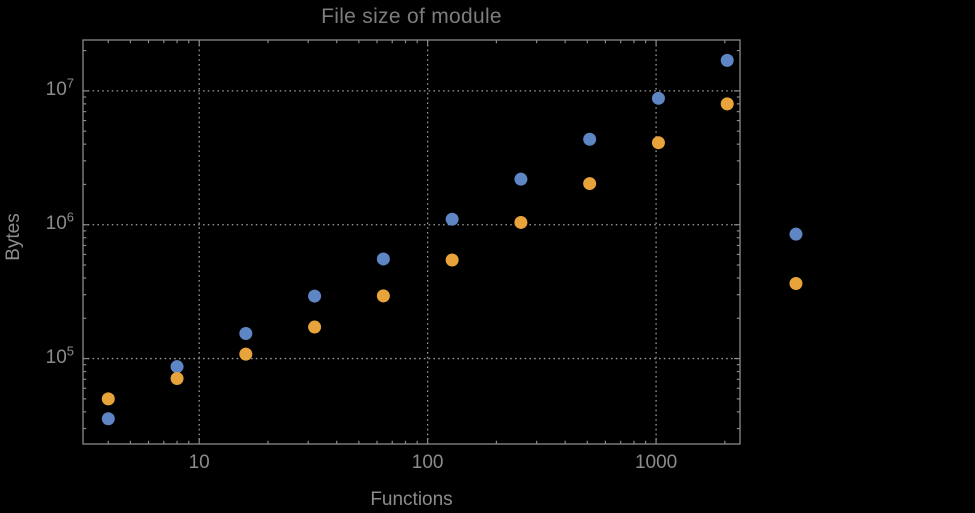 The image size is (975, 513). What do you see at coordinates (59, 355) in the screenshot?
I see `y-tick-label: 10⁵` at bounding box center [59, 355].